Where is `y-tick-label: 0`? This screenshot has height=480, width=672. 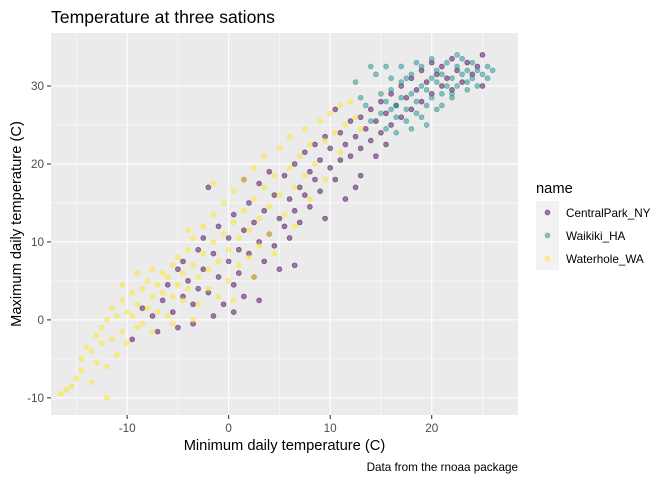 y-tick-label: 0 is located at coordinates (40, 320).